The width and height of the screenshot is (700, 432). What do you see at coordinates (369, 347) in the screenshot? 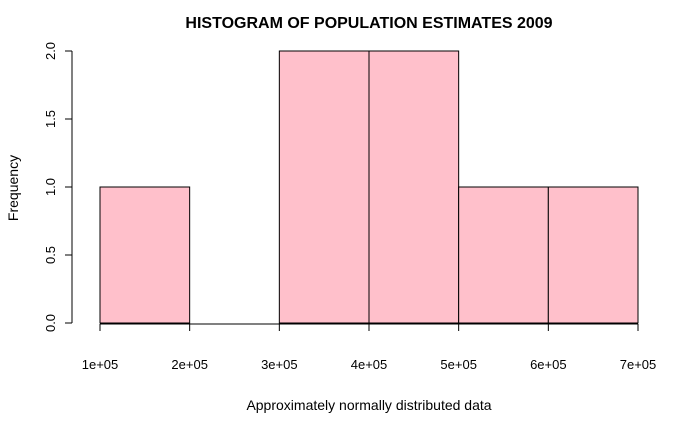
I see `x-axis: 1e+05 2e+05 3e+05 4e+05 5e+05 6e+05 7e+05` at bounding box center [369, 347].